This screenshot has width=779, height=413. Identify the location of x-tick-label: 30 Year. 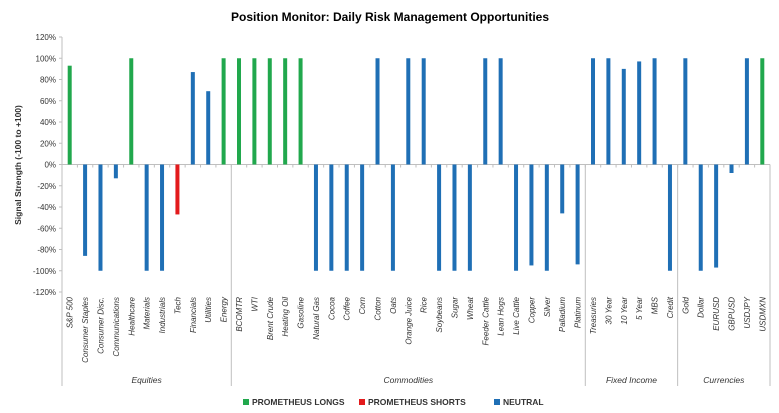
(608, 311).